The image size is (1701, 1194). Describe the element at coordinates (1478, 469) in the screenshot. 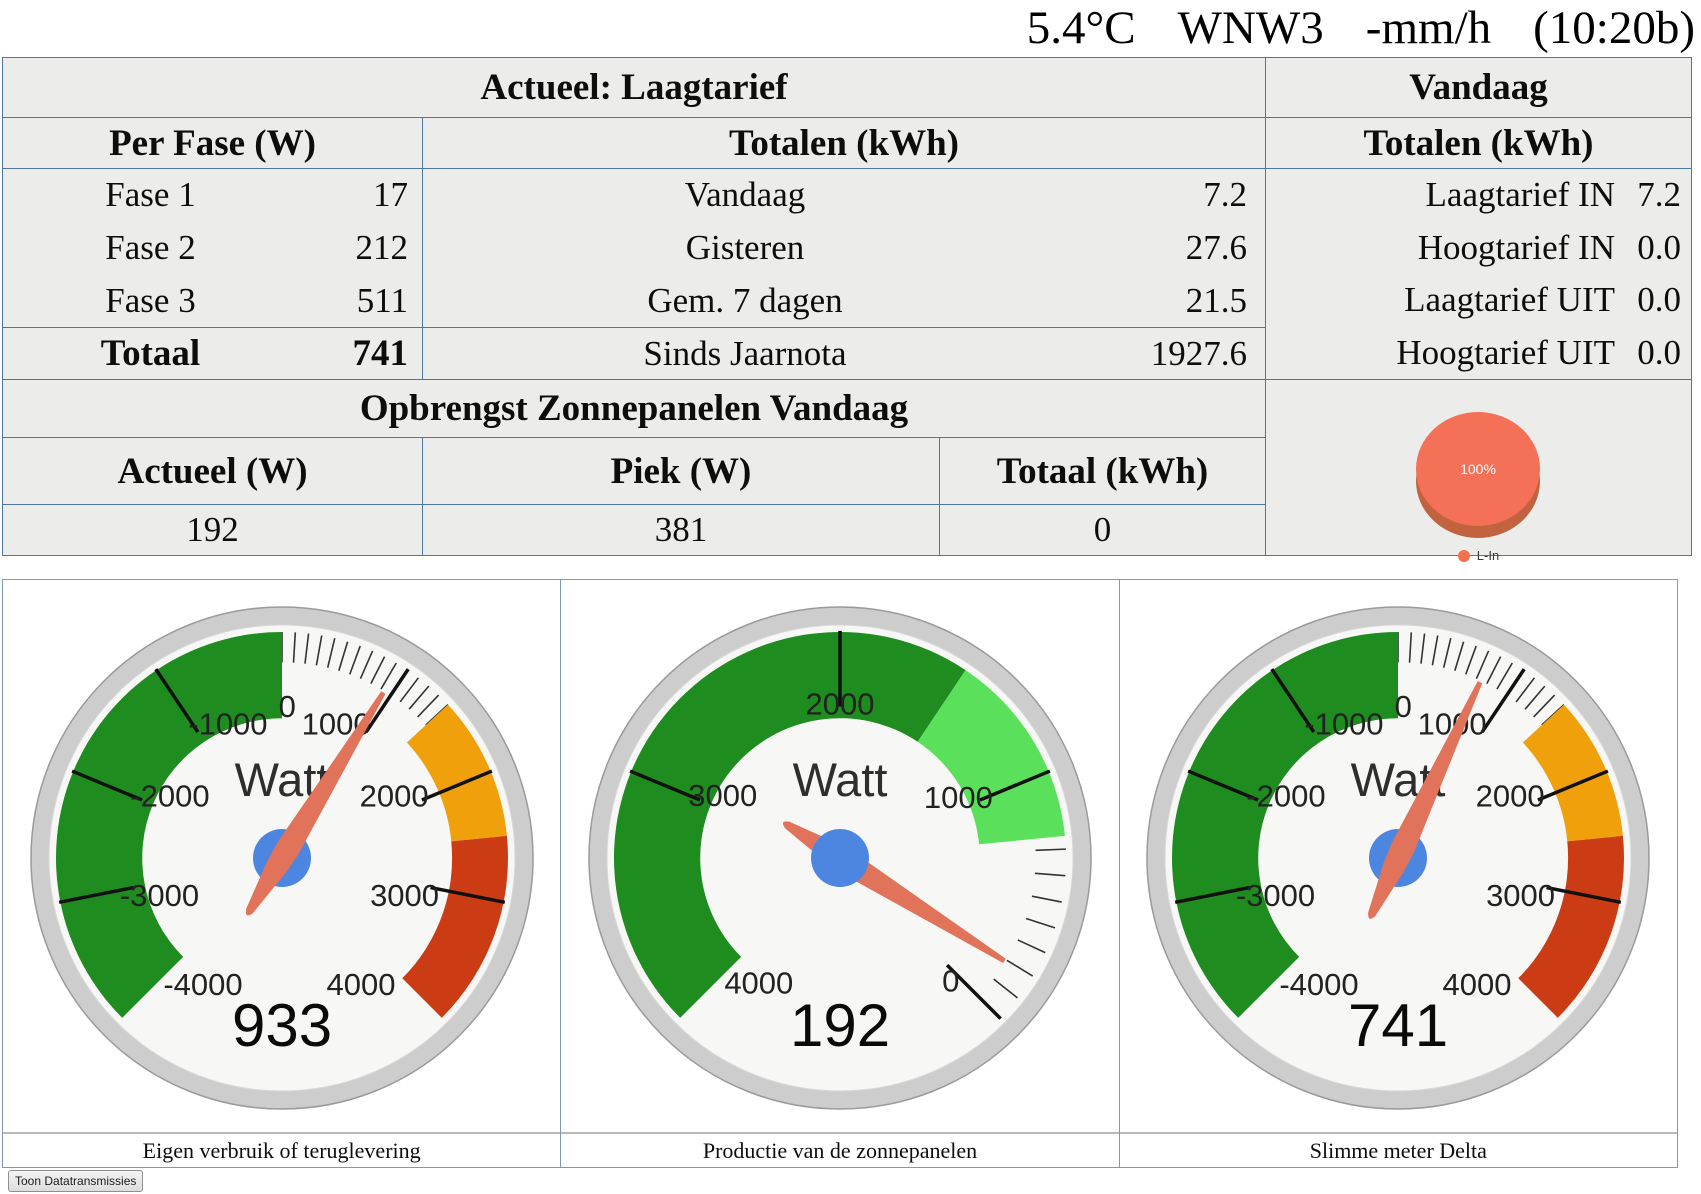

I see `svg-text: 100%` at that location.